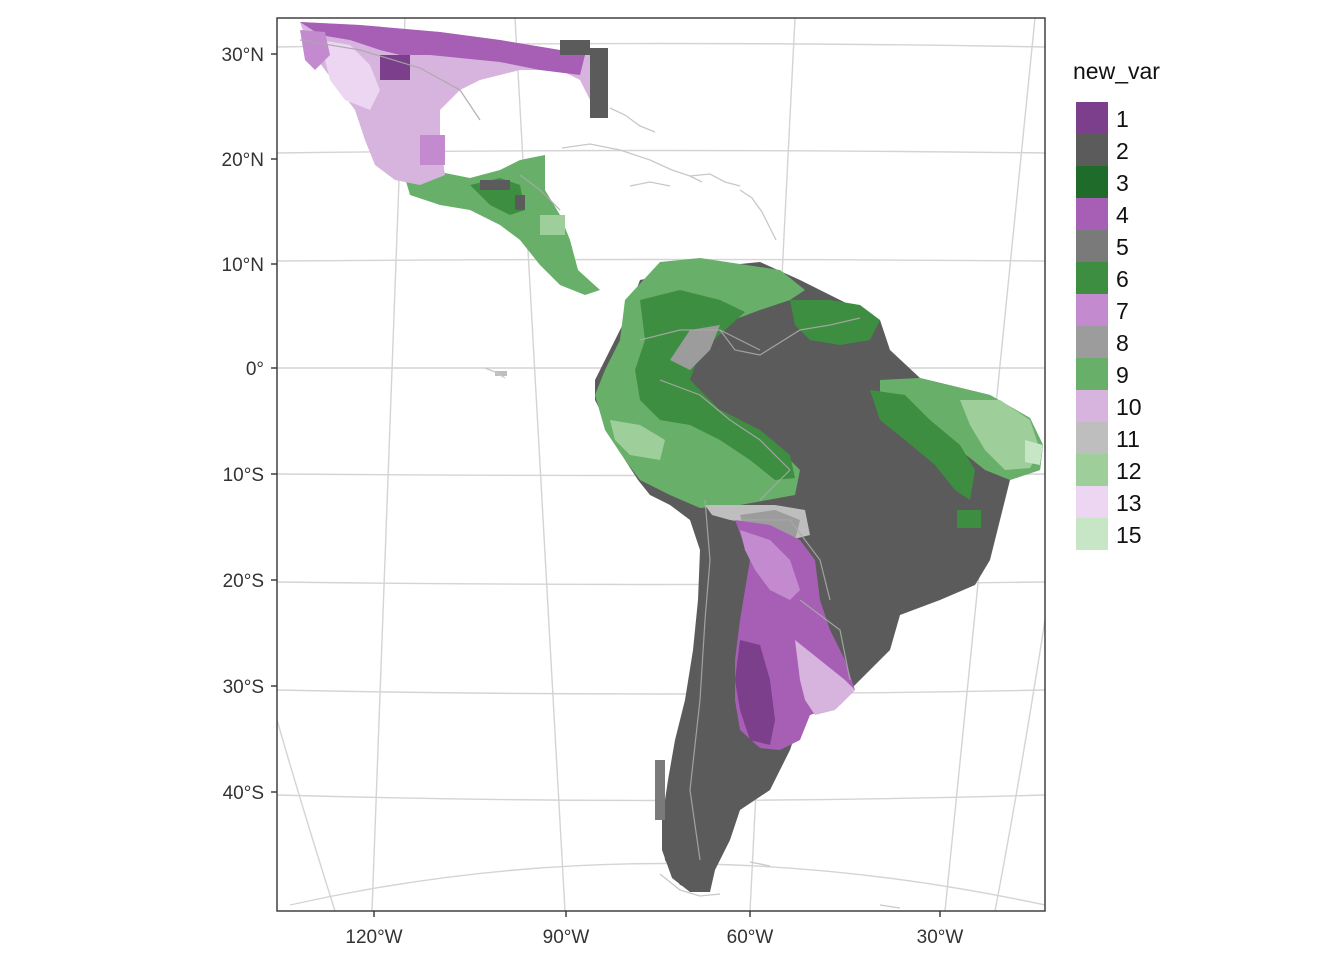  What do you see at coordinates (552, 225) in the screenshot?
I see `central-america-light-green` at bounding box center [552, 225].